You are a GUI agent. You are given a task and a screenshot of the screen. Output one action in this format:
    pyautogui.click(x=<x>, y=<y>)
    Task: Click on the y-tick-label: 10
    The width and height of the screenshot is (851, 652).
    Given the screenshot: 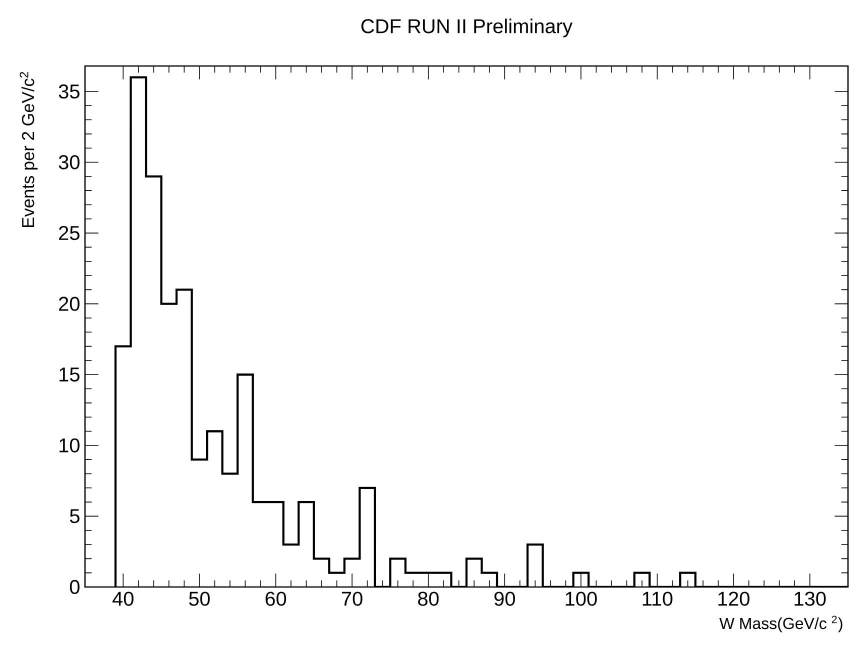 What is the action you would take?
    pyautogui.click(x=70, y=445)
    